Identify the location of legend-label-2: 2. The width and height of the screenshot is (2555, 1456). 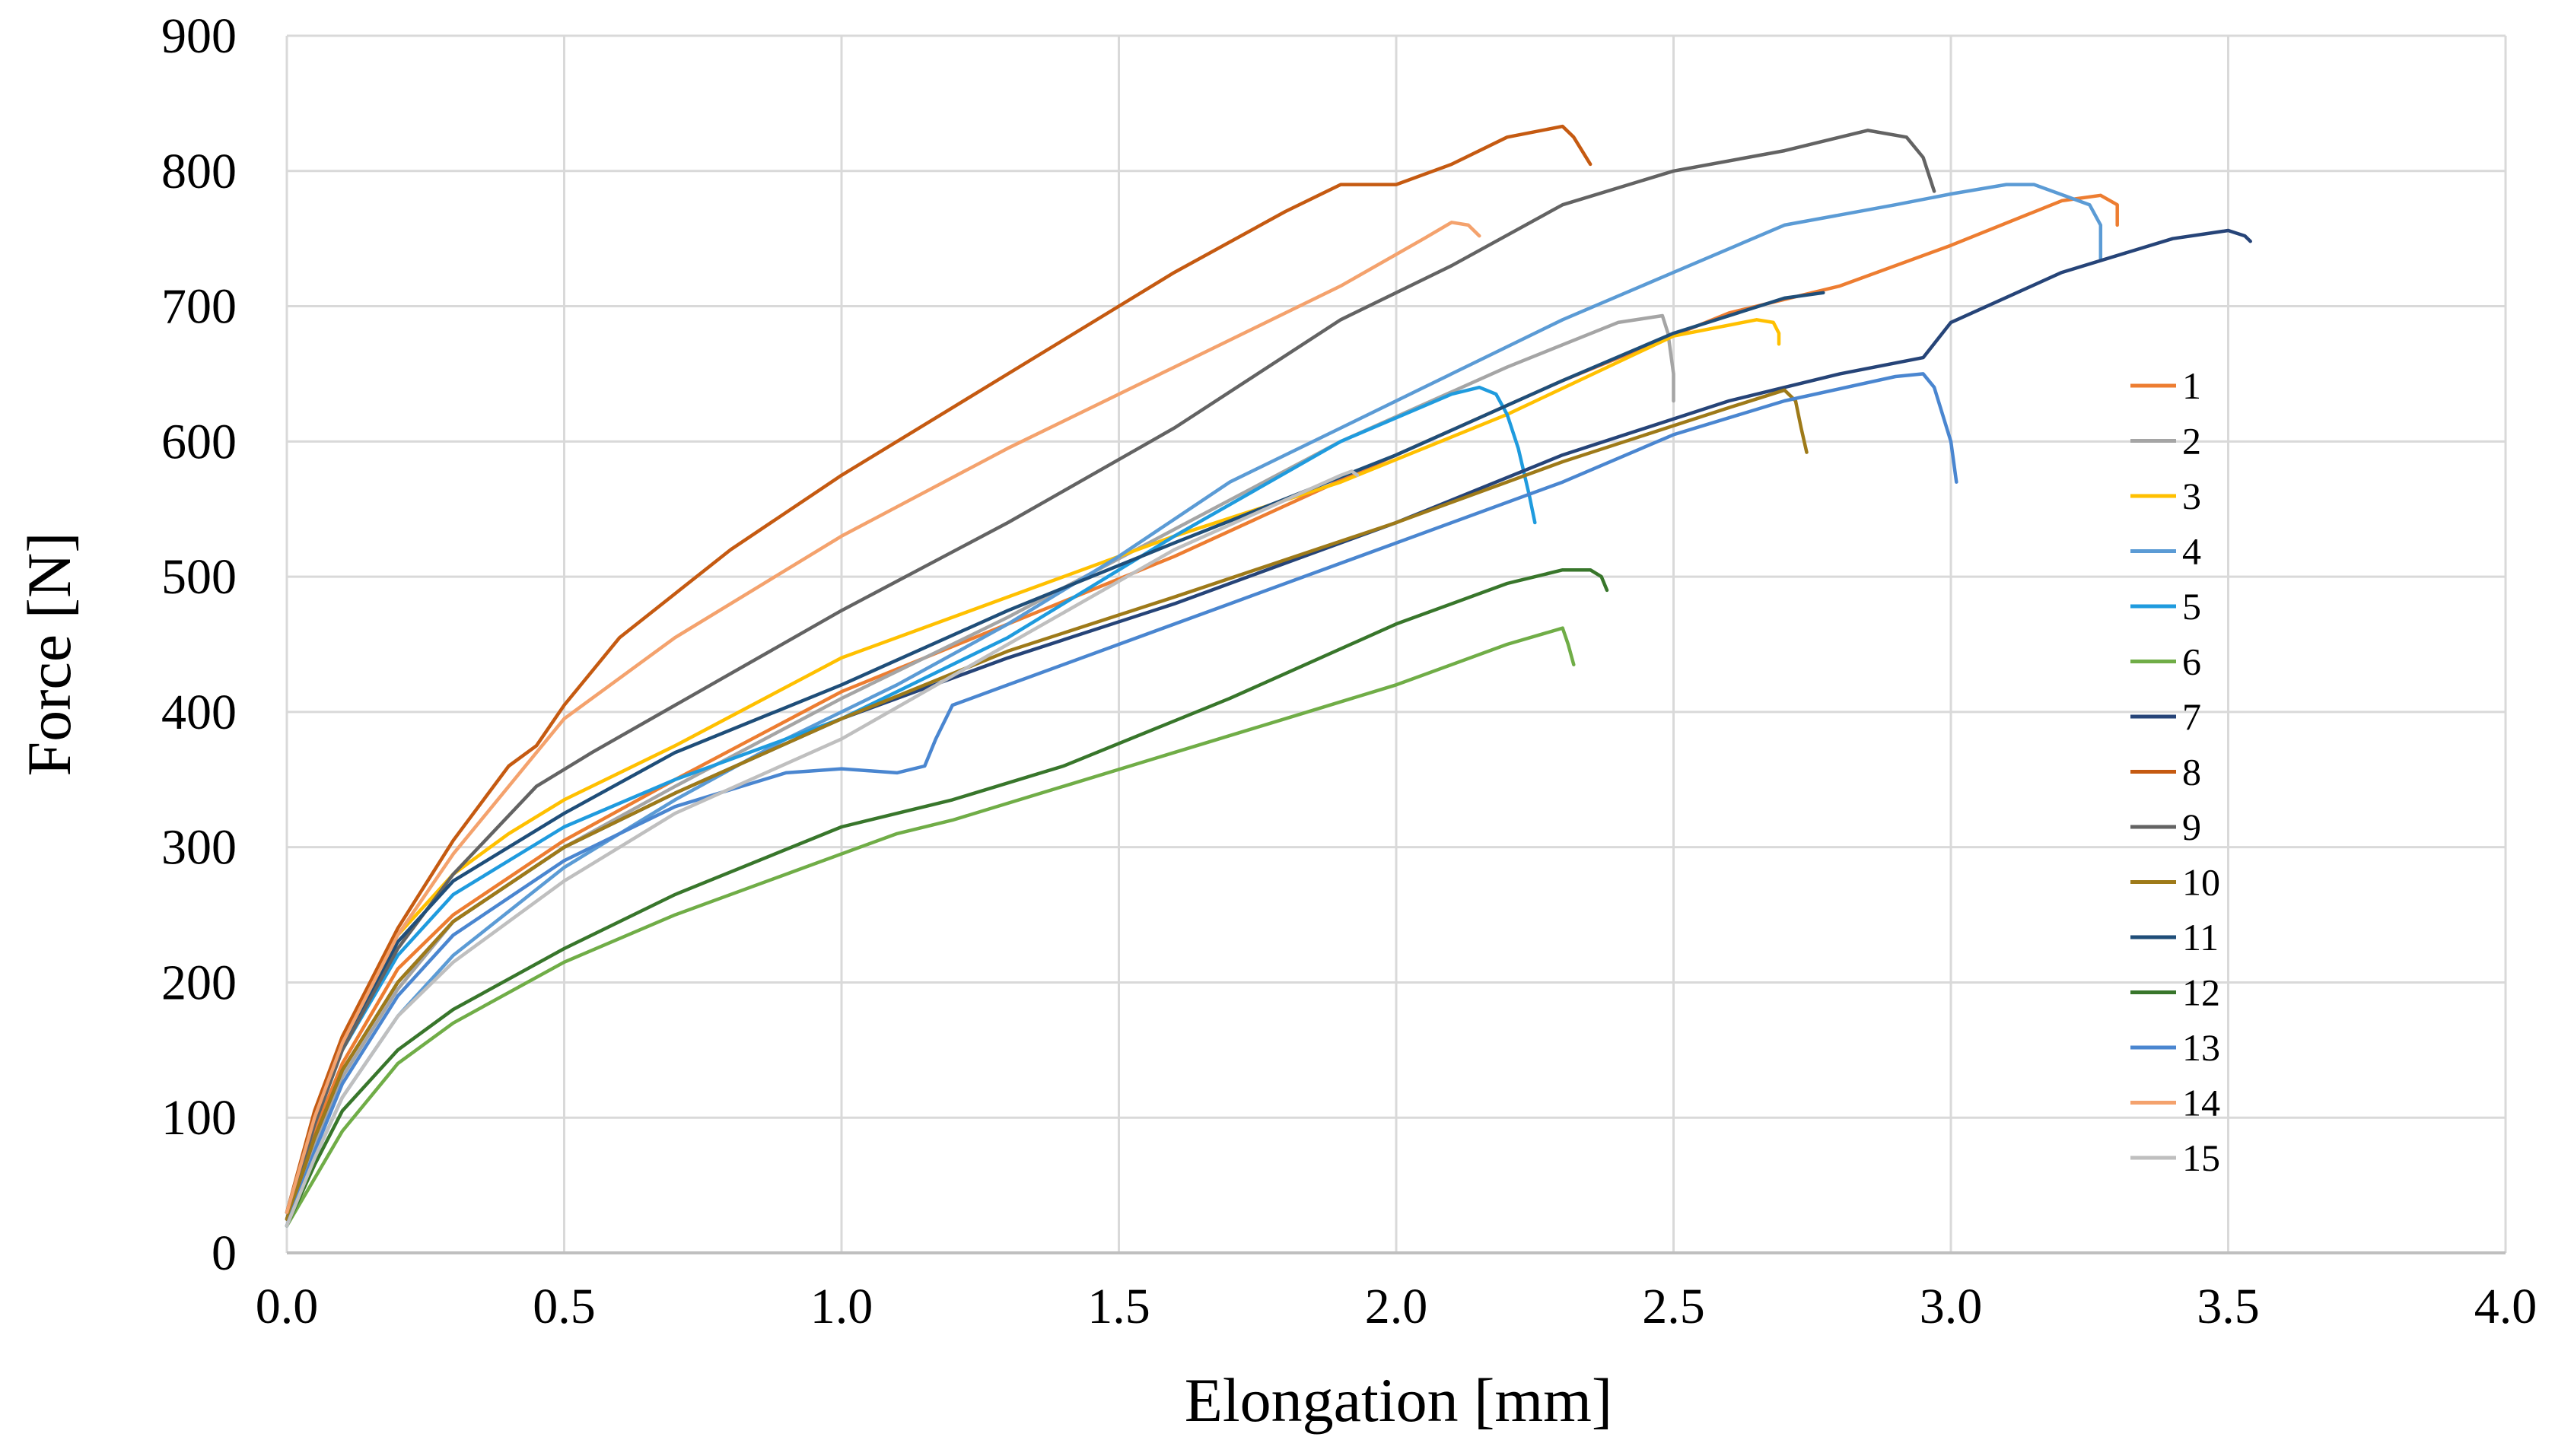
(2191, 441).